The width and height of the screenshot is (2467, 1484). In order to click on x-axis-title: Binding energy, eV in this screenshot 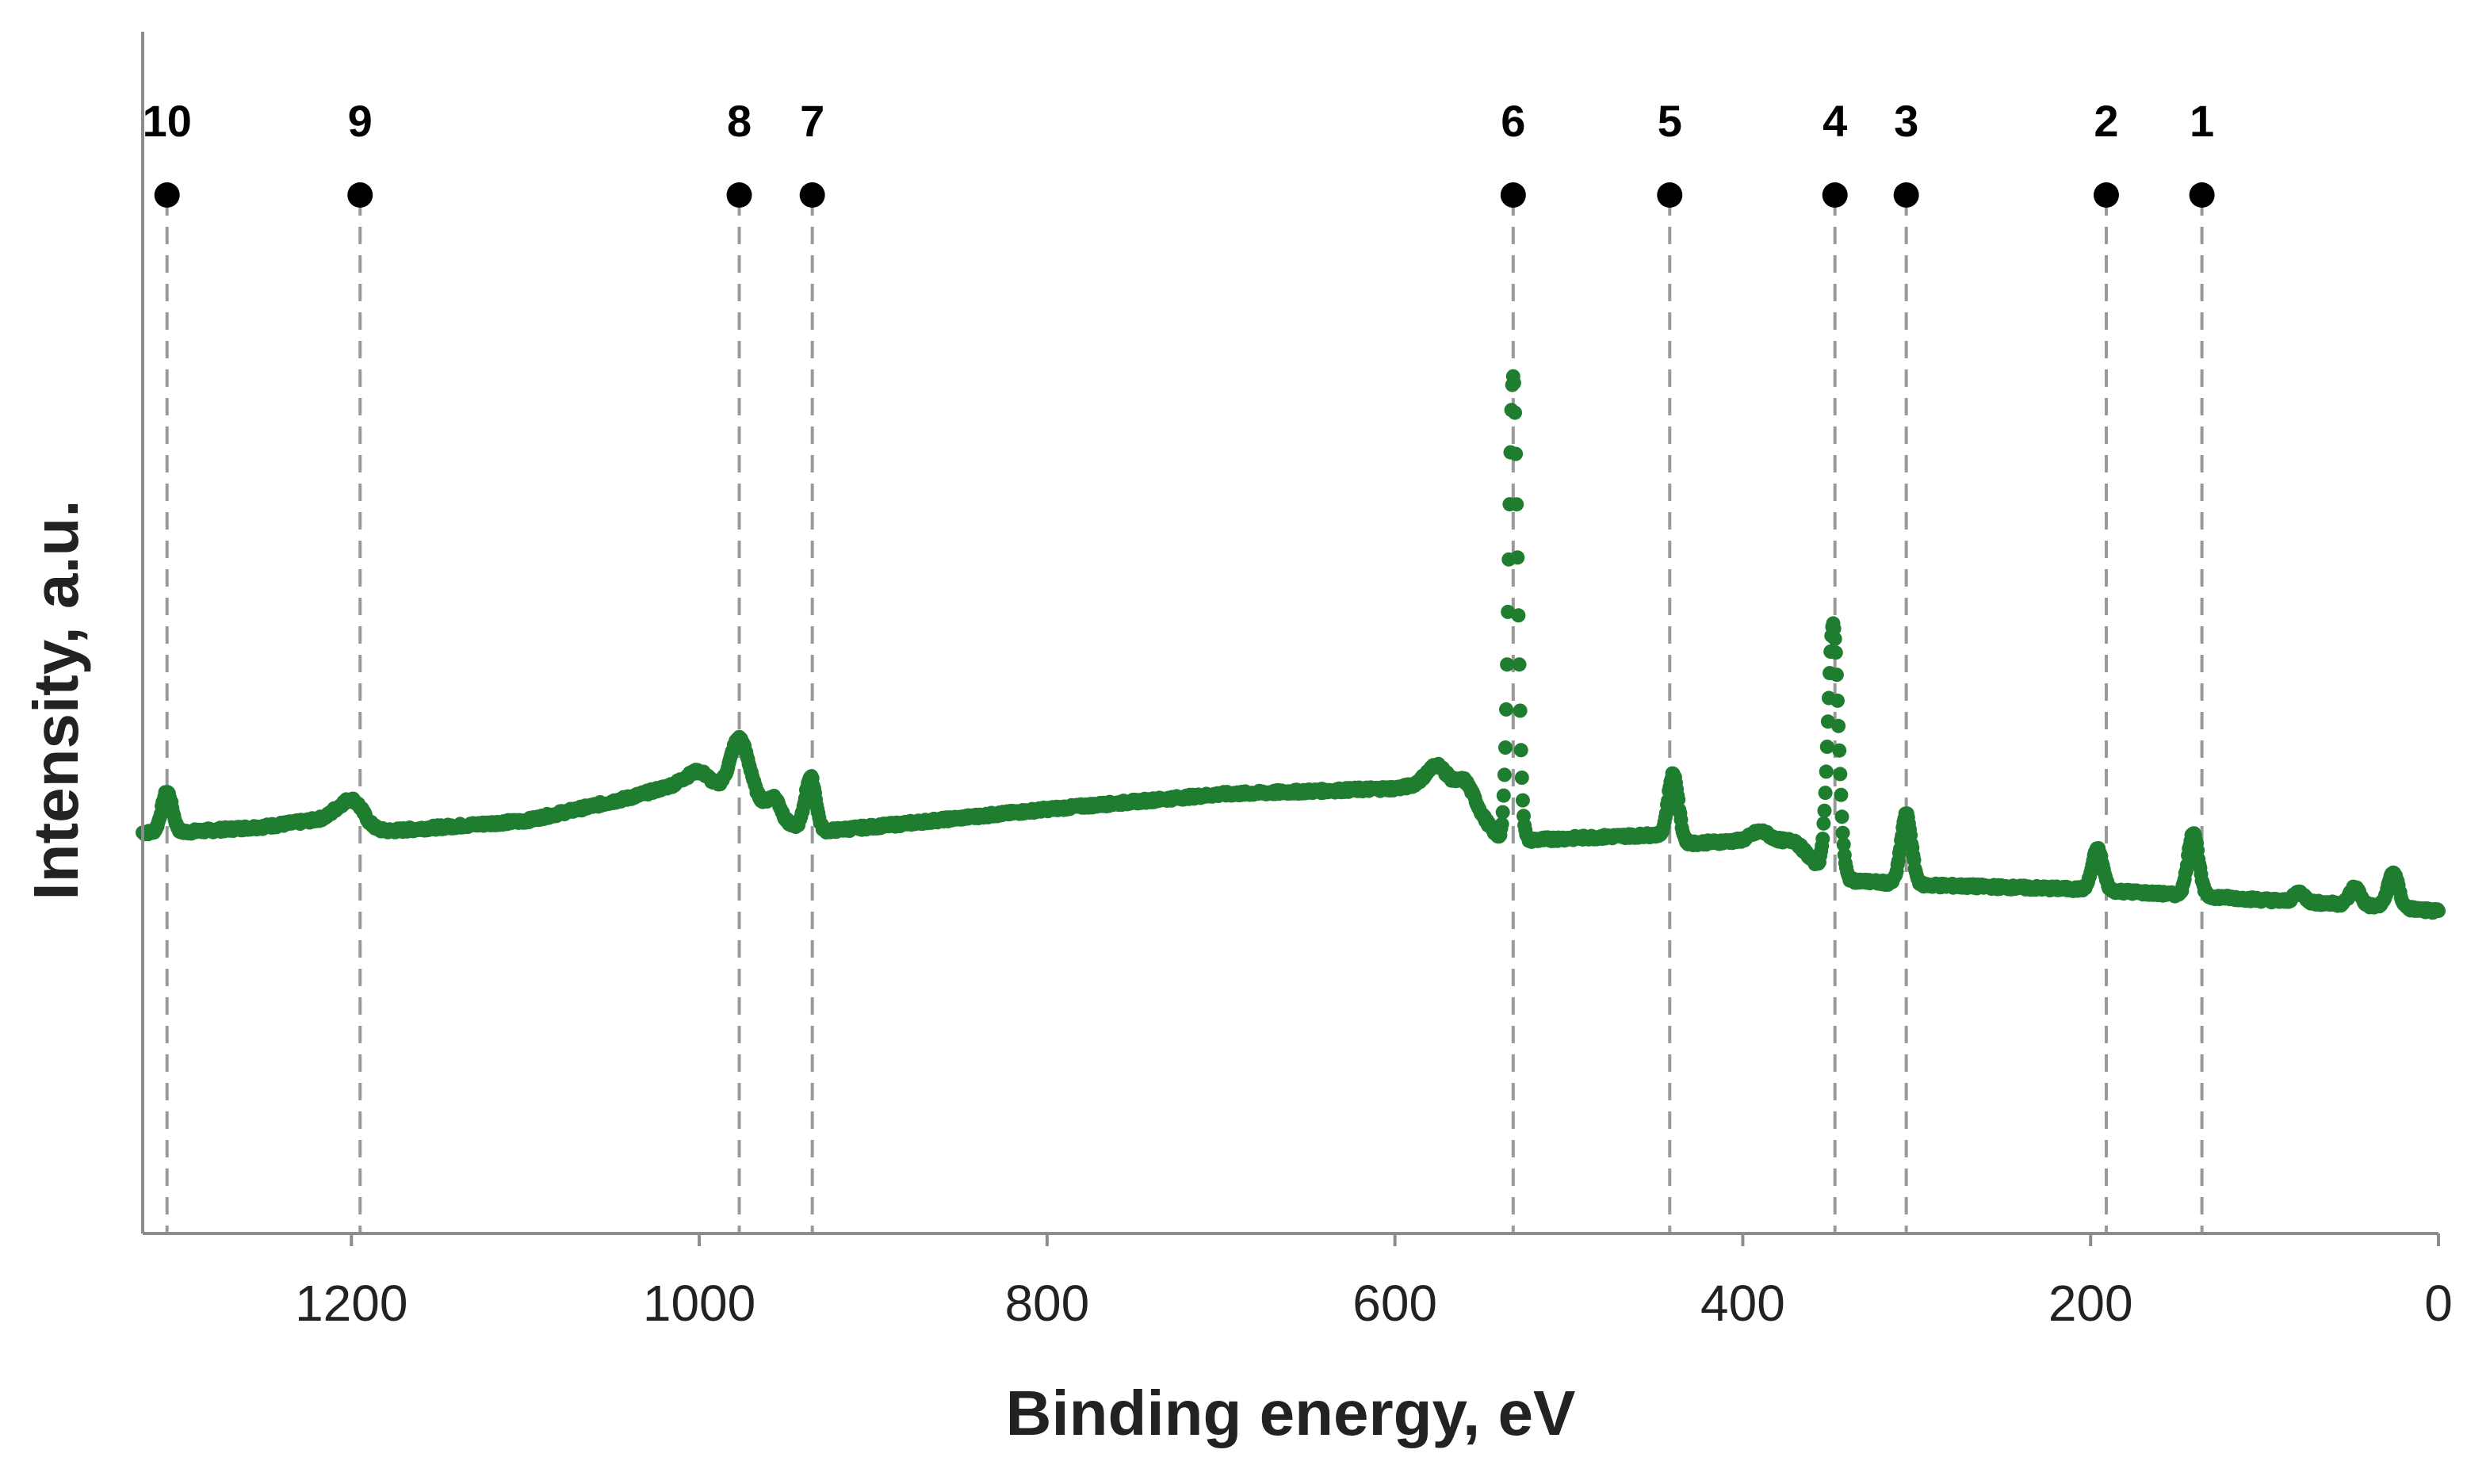, I will do `click(1291, 1413)`.